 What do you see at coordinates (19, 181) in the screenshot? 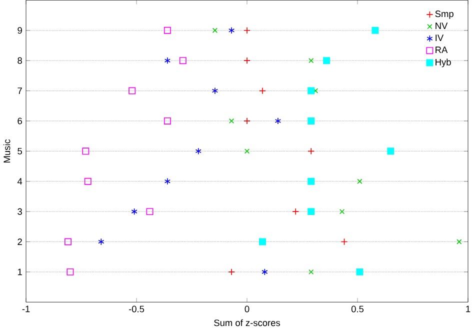
I see `y-tick-label: 4` at bounding box center [19, 181].